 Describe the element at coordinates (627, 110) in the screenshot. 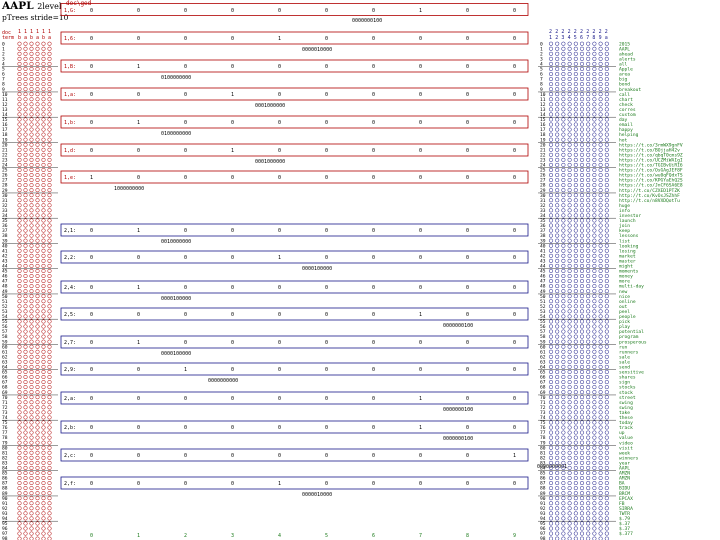

I see `word-label: corres` at that location.